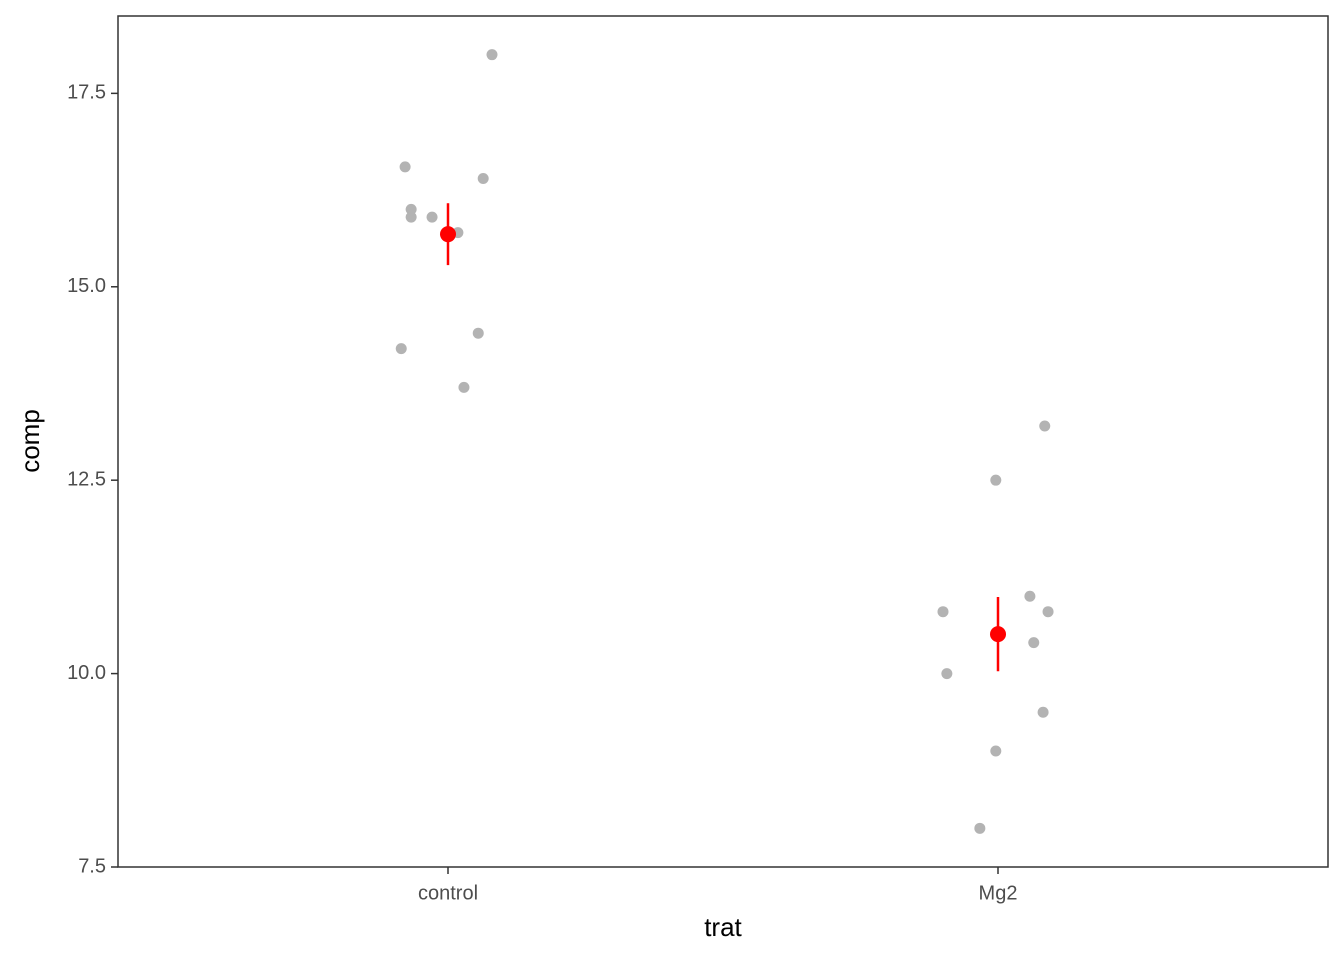  Describe the element at coordinates (998, 893) in the screenshot. I see `x-tick-label: Mg2` at that location.